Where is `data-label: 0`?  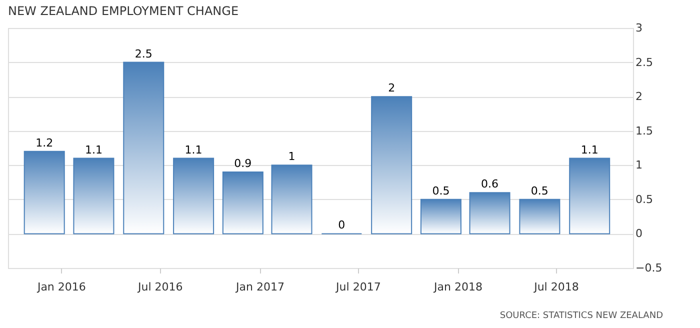 data-label: 0 is located at coordinates (342, 225).